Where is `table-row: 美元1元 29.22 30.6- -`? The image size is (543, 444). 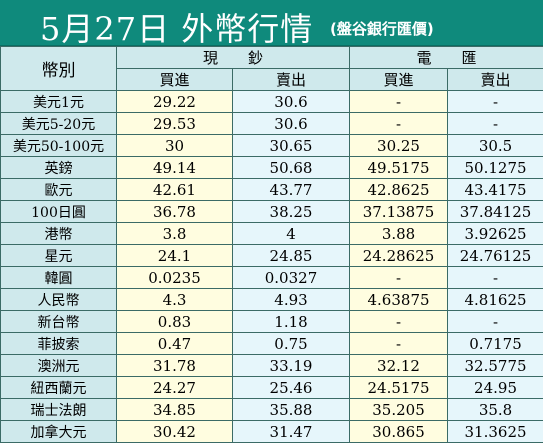 table-row: 美元1元 29.22 30.6- - is located at coordinates (271, 101).